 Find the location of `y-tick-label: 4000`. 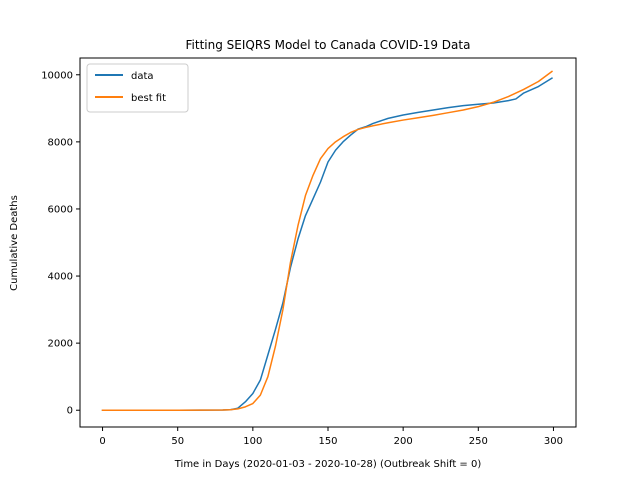

y-tick-label: 4000 is located at coordinates (60, 277).